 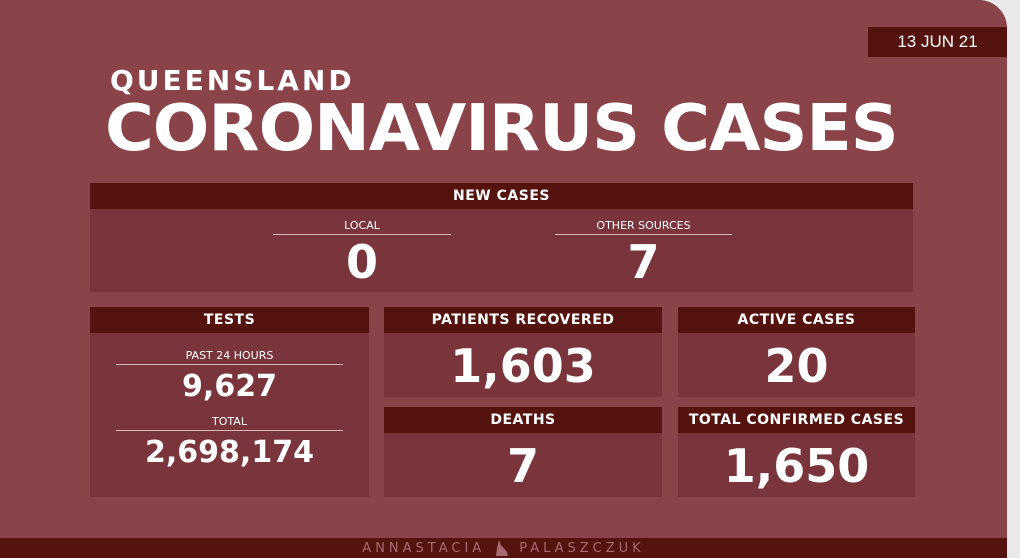 I want to click on deaths-value: 7, so click(x=522, y=466).